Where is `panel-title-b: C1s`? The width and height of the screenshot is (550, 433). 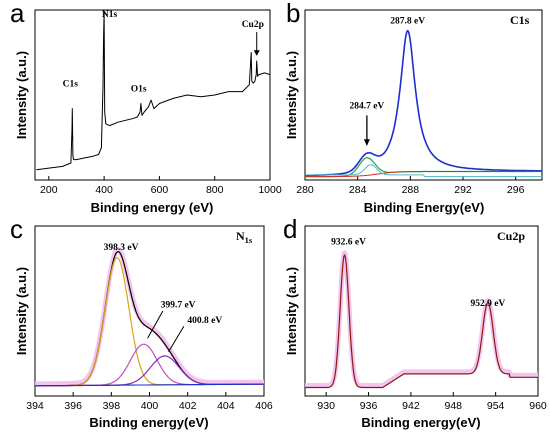
panel-title-b: C1s is located at coordinates (520, 20).